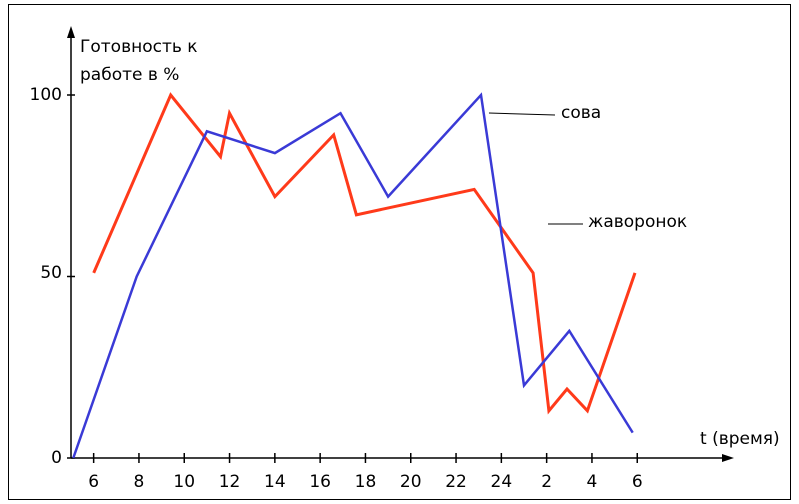  Describe the element at coordinates (129, 75) in the screenshot. I see `y-axis-title-line-2: работе в %` at that location.